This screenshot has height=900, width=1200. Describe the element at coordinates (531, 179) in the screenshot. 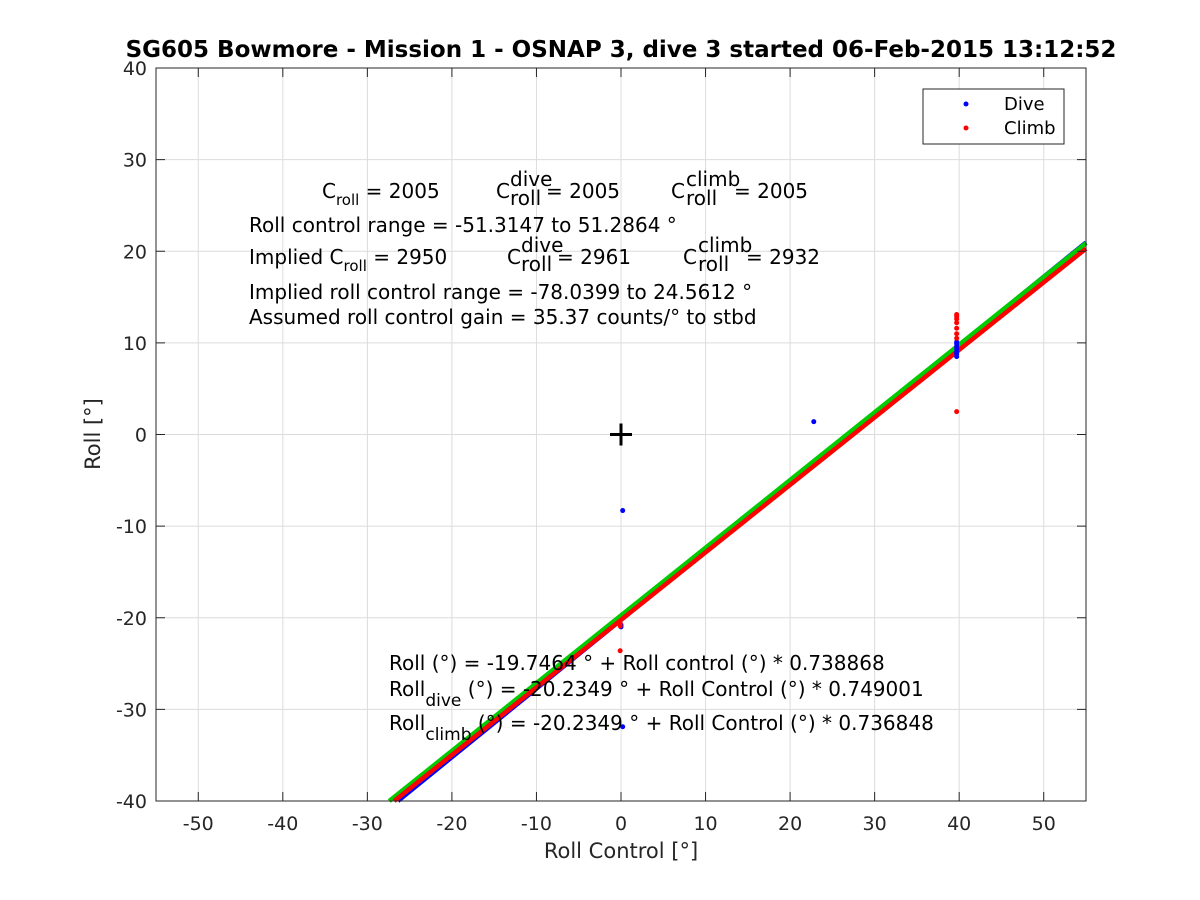

I see `annotation-c-roll-dive-sup: dive` at that location.